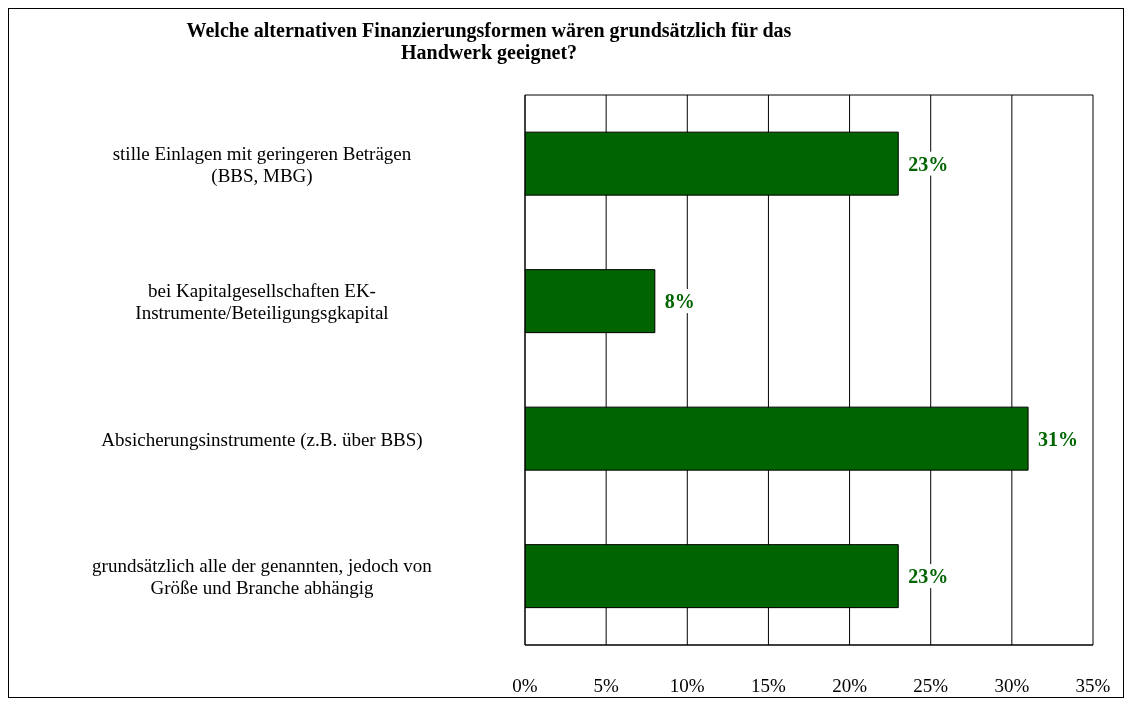 The image size is (1132, 706). I want to click on data-label: 31%, so click(1058, 438).